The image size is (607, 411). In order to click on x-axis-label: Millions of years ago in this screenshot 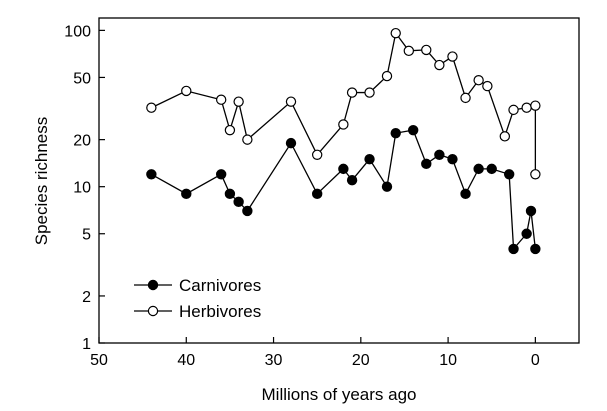, I will do `click(339, 394)`.